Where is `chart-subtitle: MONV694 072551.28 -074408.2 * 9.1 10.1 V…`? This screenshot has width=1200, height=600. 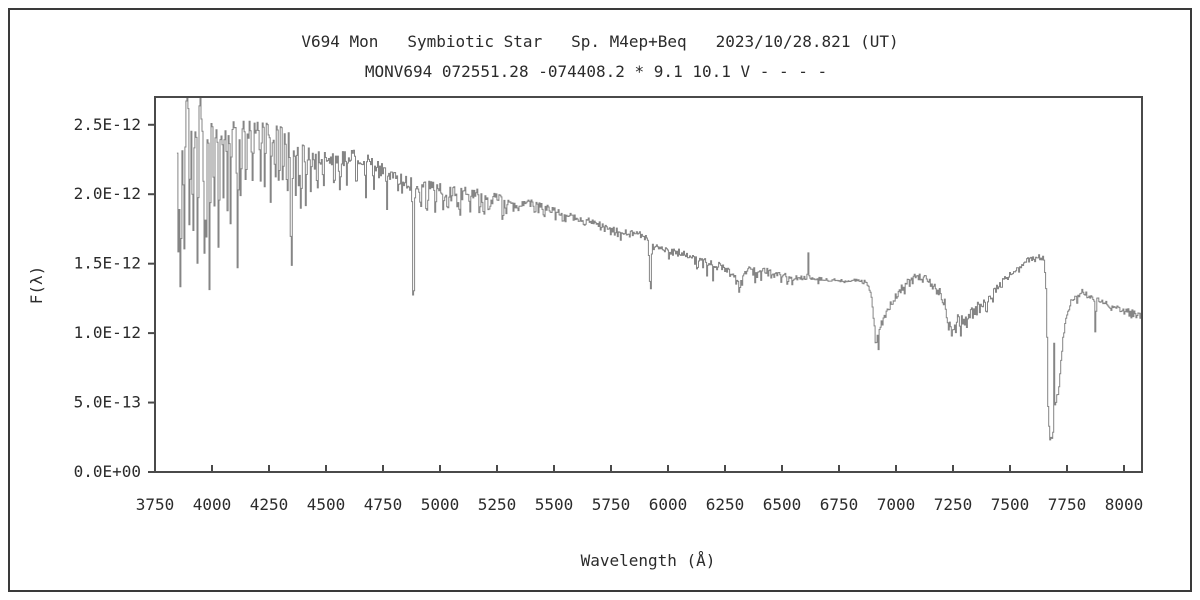 chart-subtitle: MONV694 072551.28 -074408.2 * 9.1 10.1 V… is located at coordinates (596, 71).